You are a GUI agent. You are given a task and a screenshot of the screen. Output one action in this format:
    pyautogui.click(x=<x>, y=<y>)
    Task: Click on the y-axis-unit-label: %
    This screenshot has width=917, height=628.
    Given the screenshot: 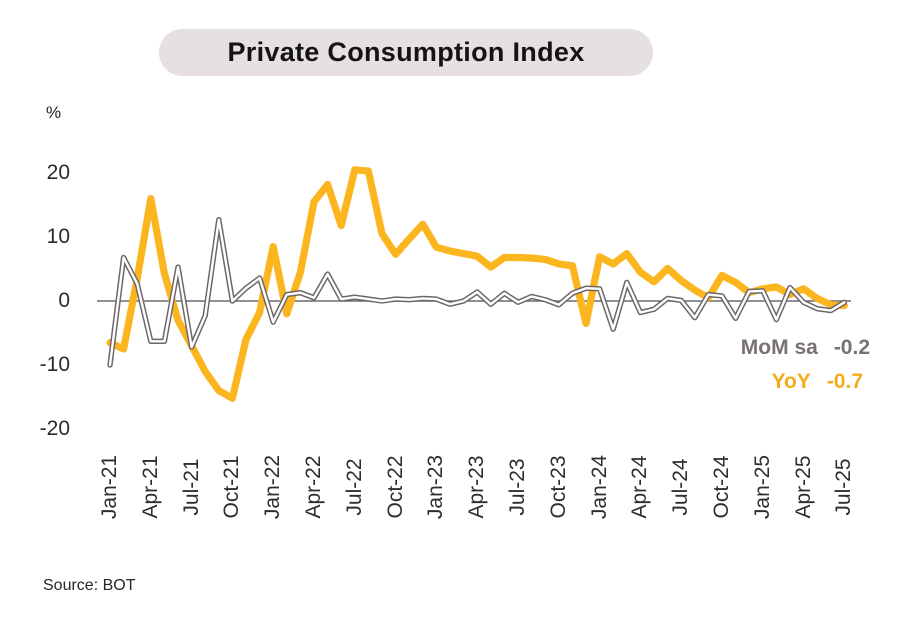 What is the action you would take?
    pyautogui.click(x=54, y=112)
    